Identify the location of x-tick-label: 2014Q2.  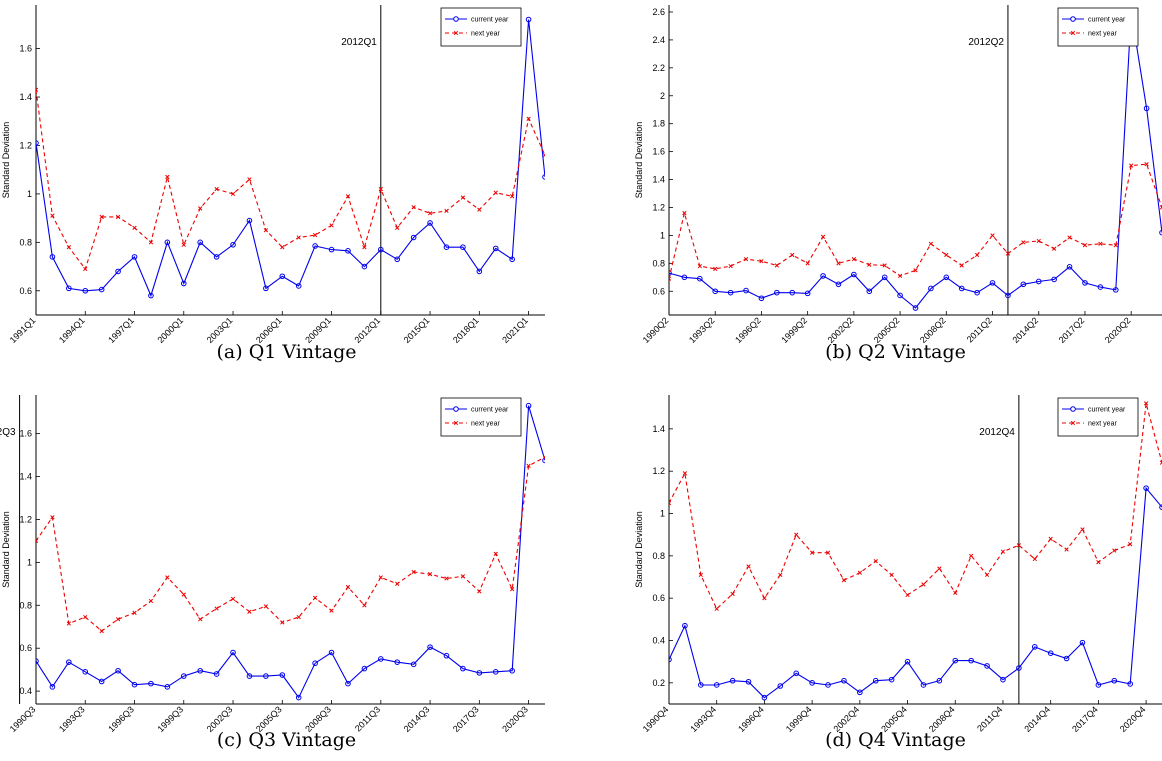
(1025, 330).